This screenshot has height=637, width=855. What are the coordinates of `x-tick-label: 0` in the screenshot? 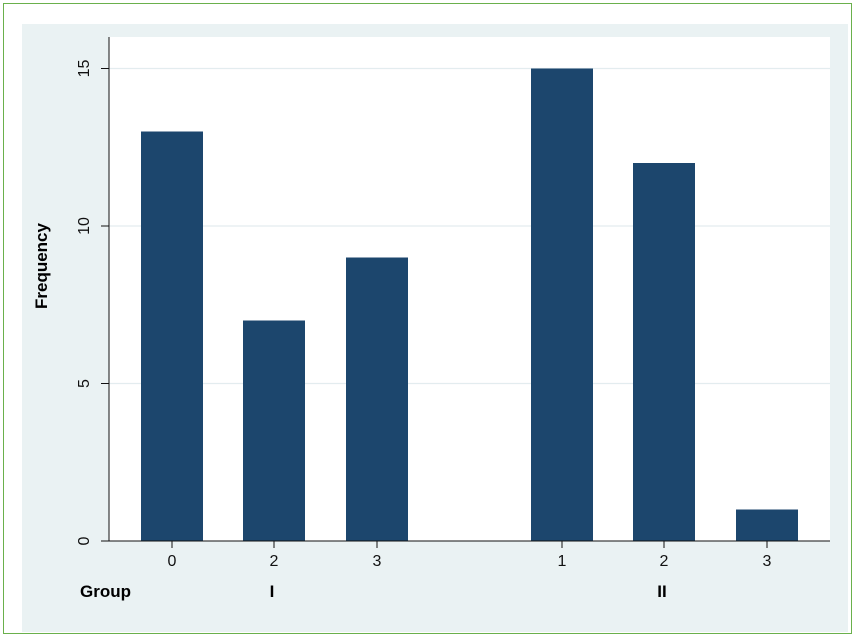 It's located at (172, 561).